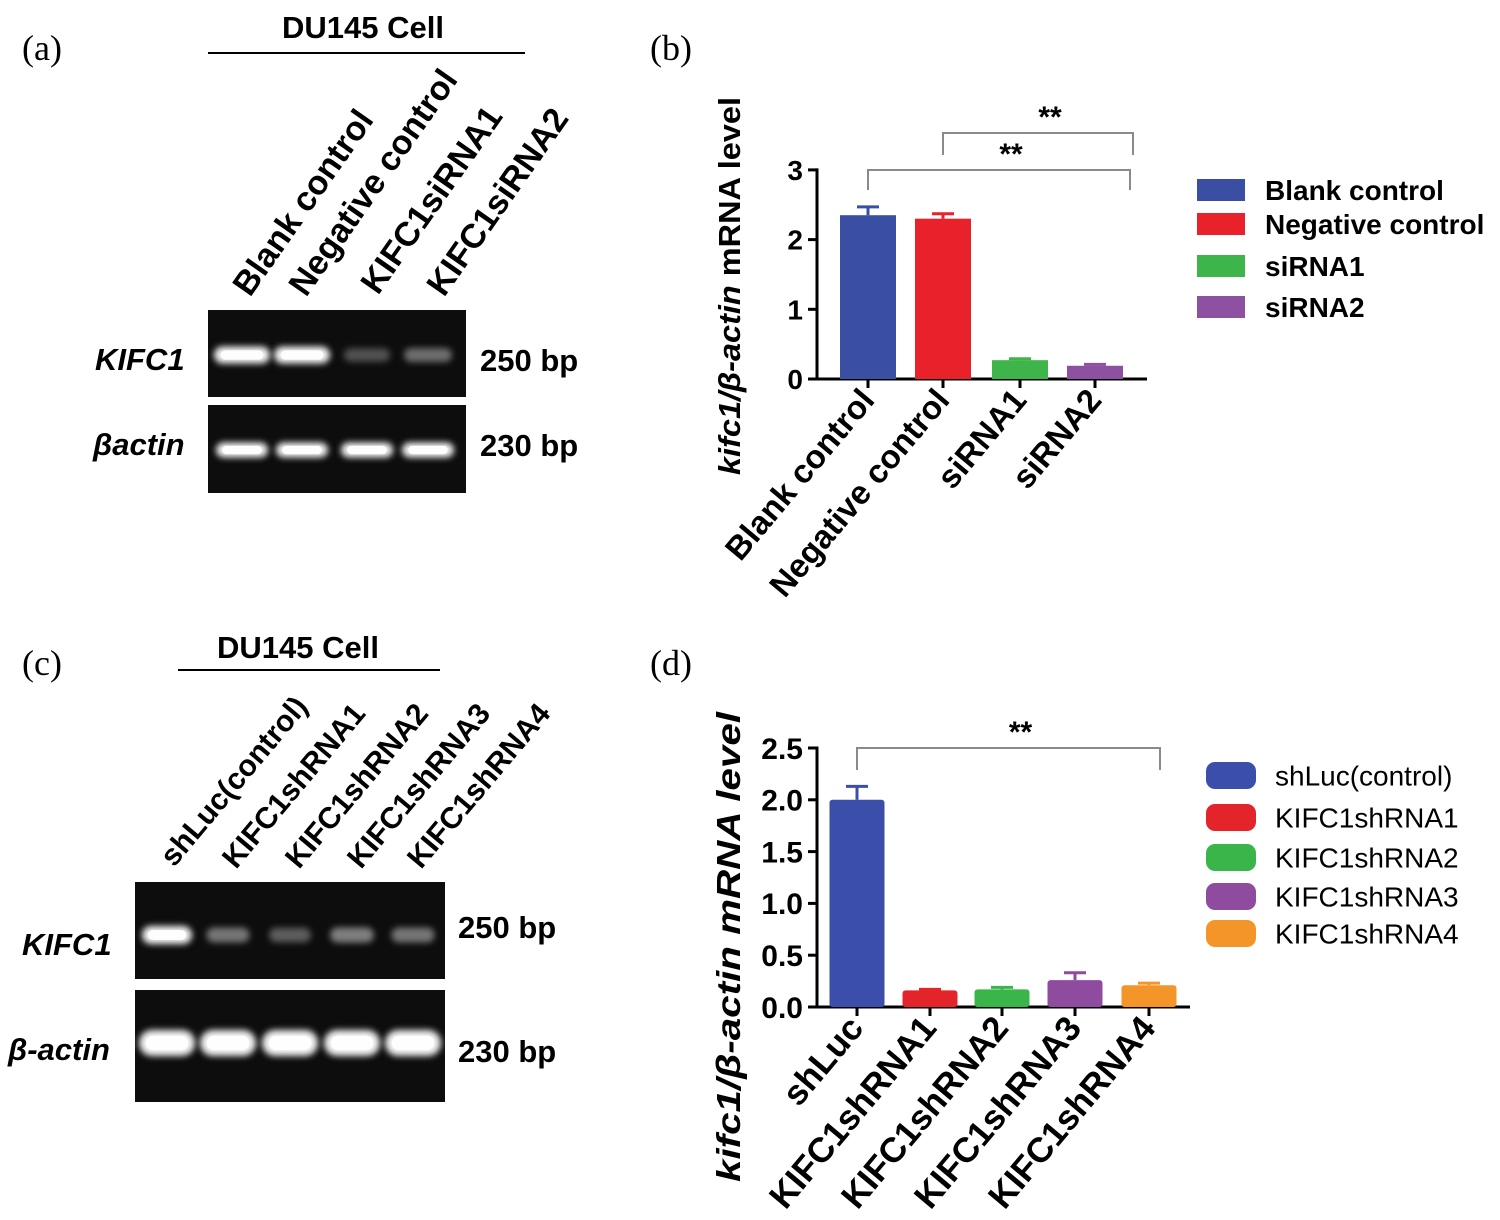 This screenshot has height=1220, width=1500. I want to click on legend-label: KIFC1shRNA1, so click(1367, 818).